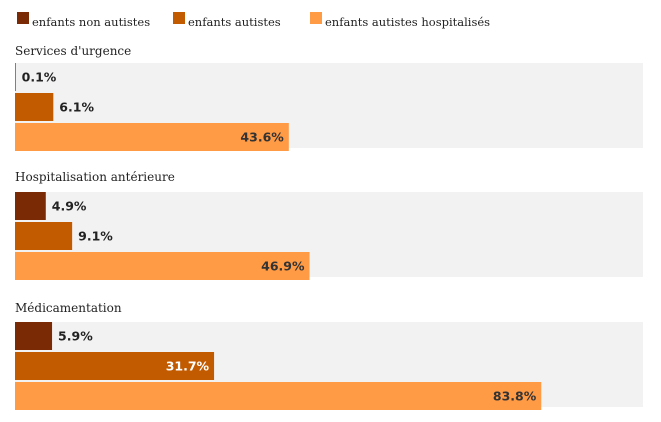 The image size is (661, 422). I want to click on legend-label-3: enfants autistes hospitalisés, so click(407, 22).